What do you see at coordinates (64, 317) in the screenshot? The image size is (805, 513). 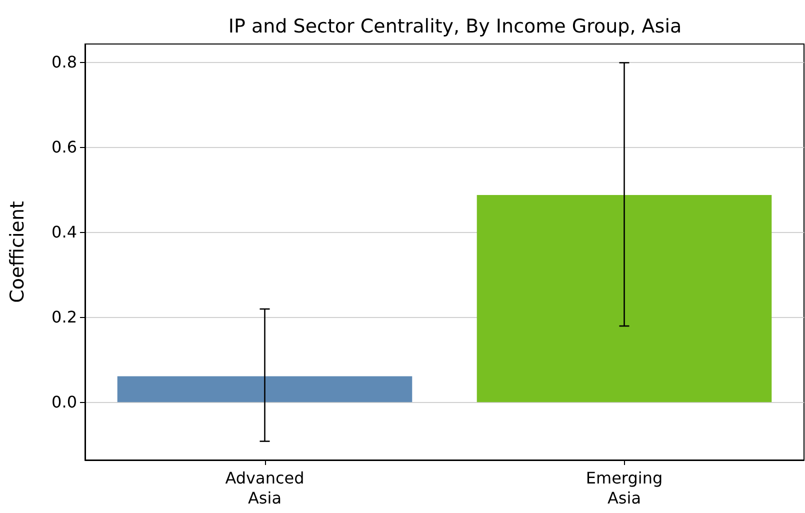 I see `y-tick-label: 0.2` at bounding box center [64, 317].